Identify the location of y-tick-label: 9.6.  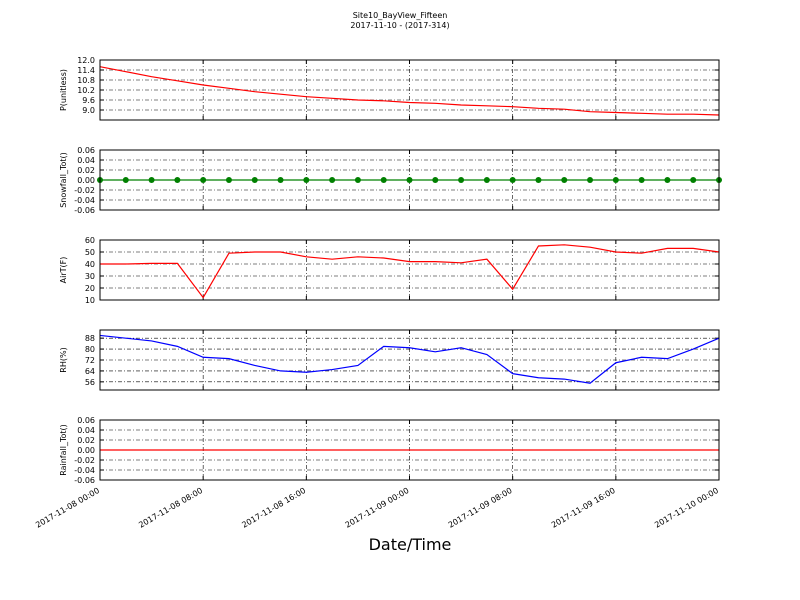
(88, 100).